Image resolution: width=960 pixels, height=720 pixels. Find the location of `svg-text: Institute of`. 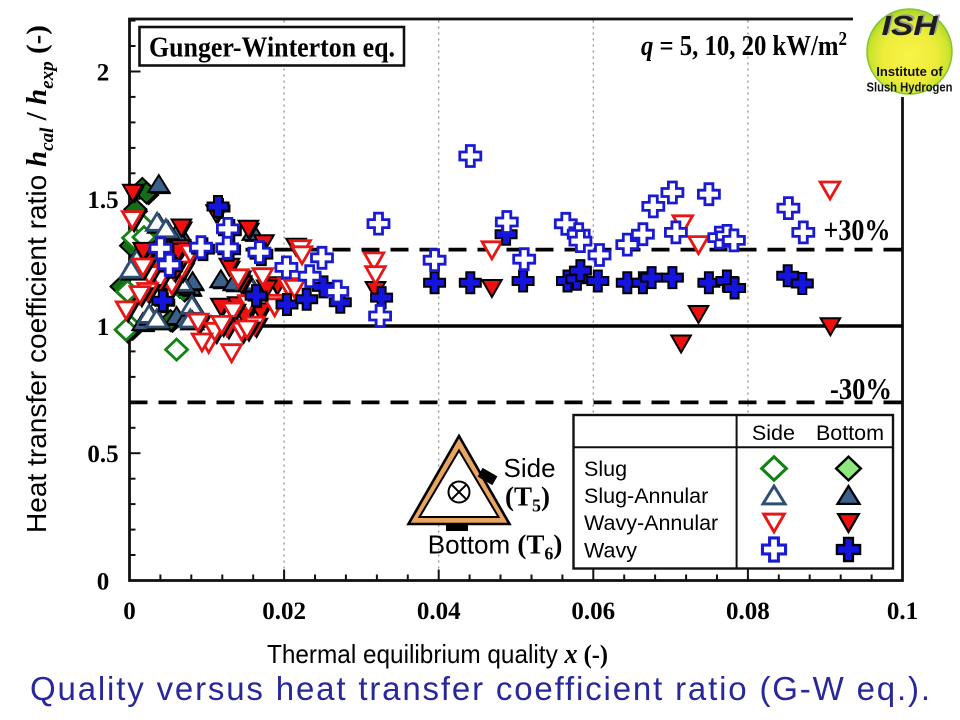

svg-text: Institute of is located at coordinates (909, 71).